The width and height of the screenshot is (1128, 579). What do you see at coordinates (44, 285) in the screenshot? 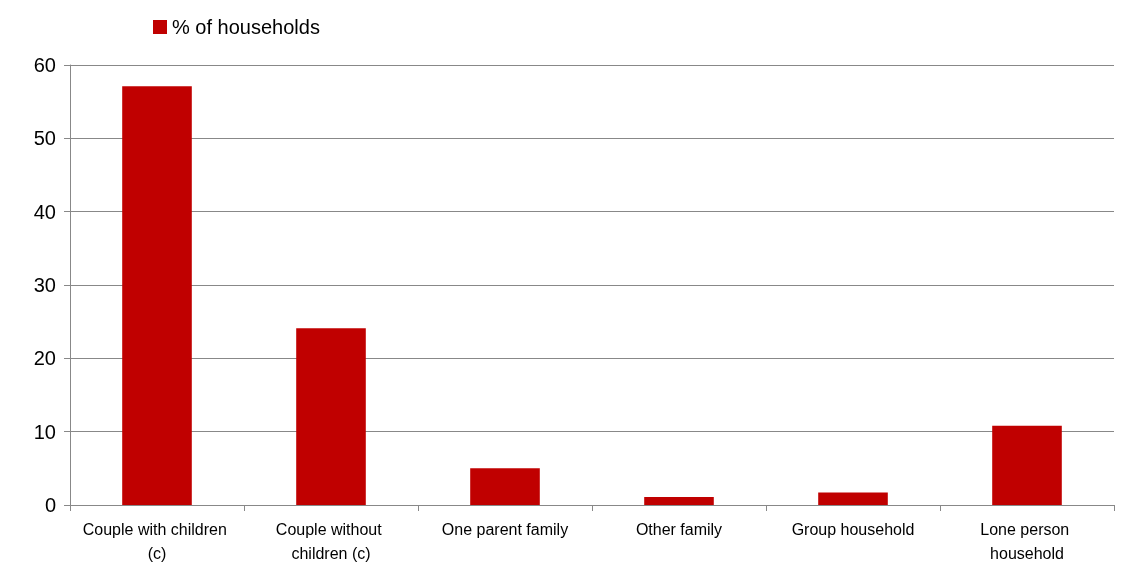
I see `y-tick-label: 30` at bounding box center [44, 285].